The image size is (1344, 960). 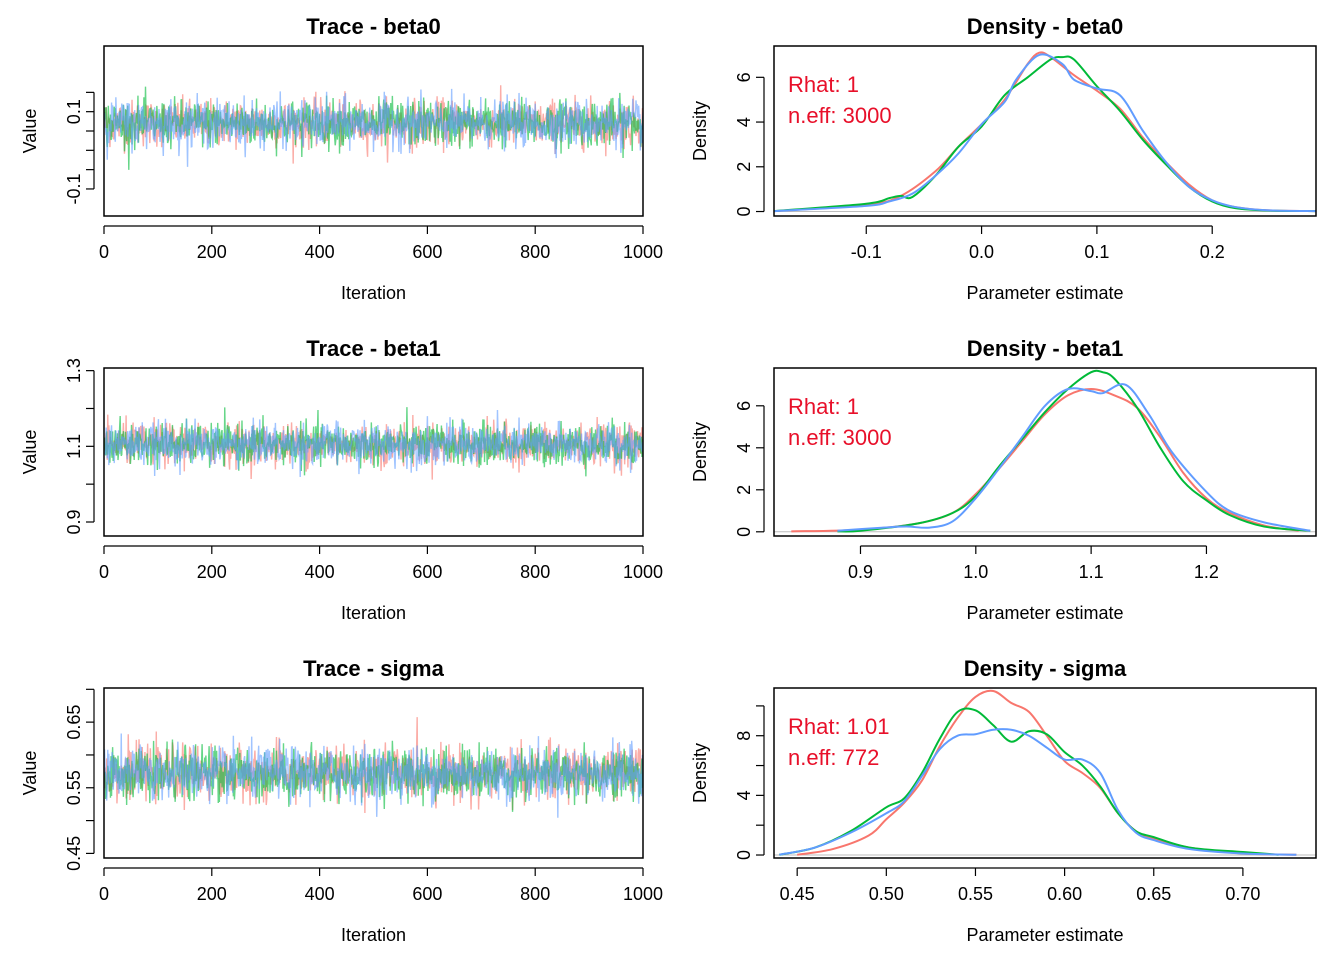 What do you see at coordinates (744, 736) in the screenshot?
I see `y-tick-label: 8` at bounding box center [744, 736].